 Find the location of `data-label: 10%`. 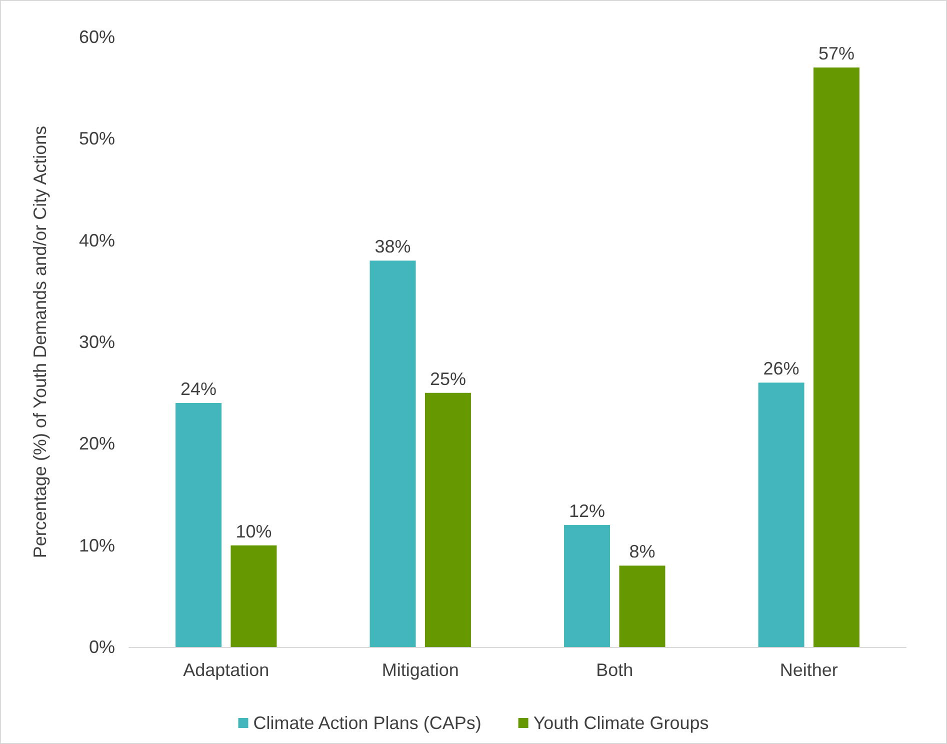

data-label: 10% is located at coordinates (254, 531).